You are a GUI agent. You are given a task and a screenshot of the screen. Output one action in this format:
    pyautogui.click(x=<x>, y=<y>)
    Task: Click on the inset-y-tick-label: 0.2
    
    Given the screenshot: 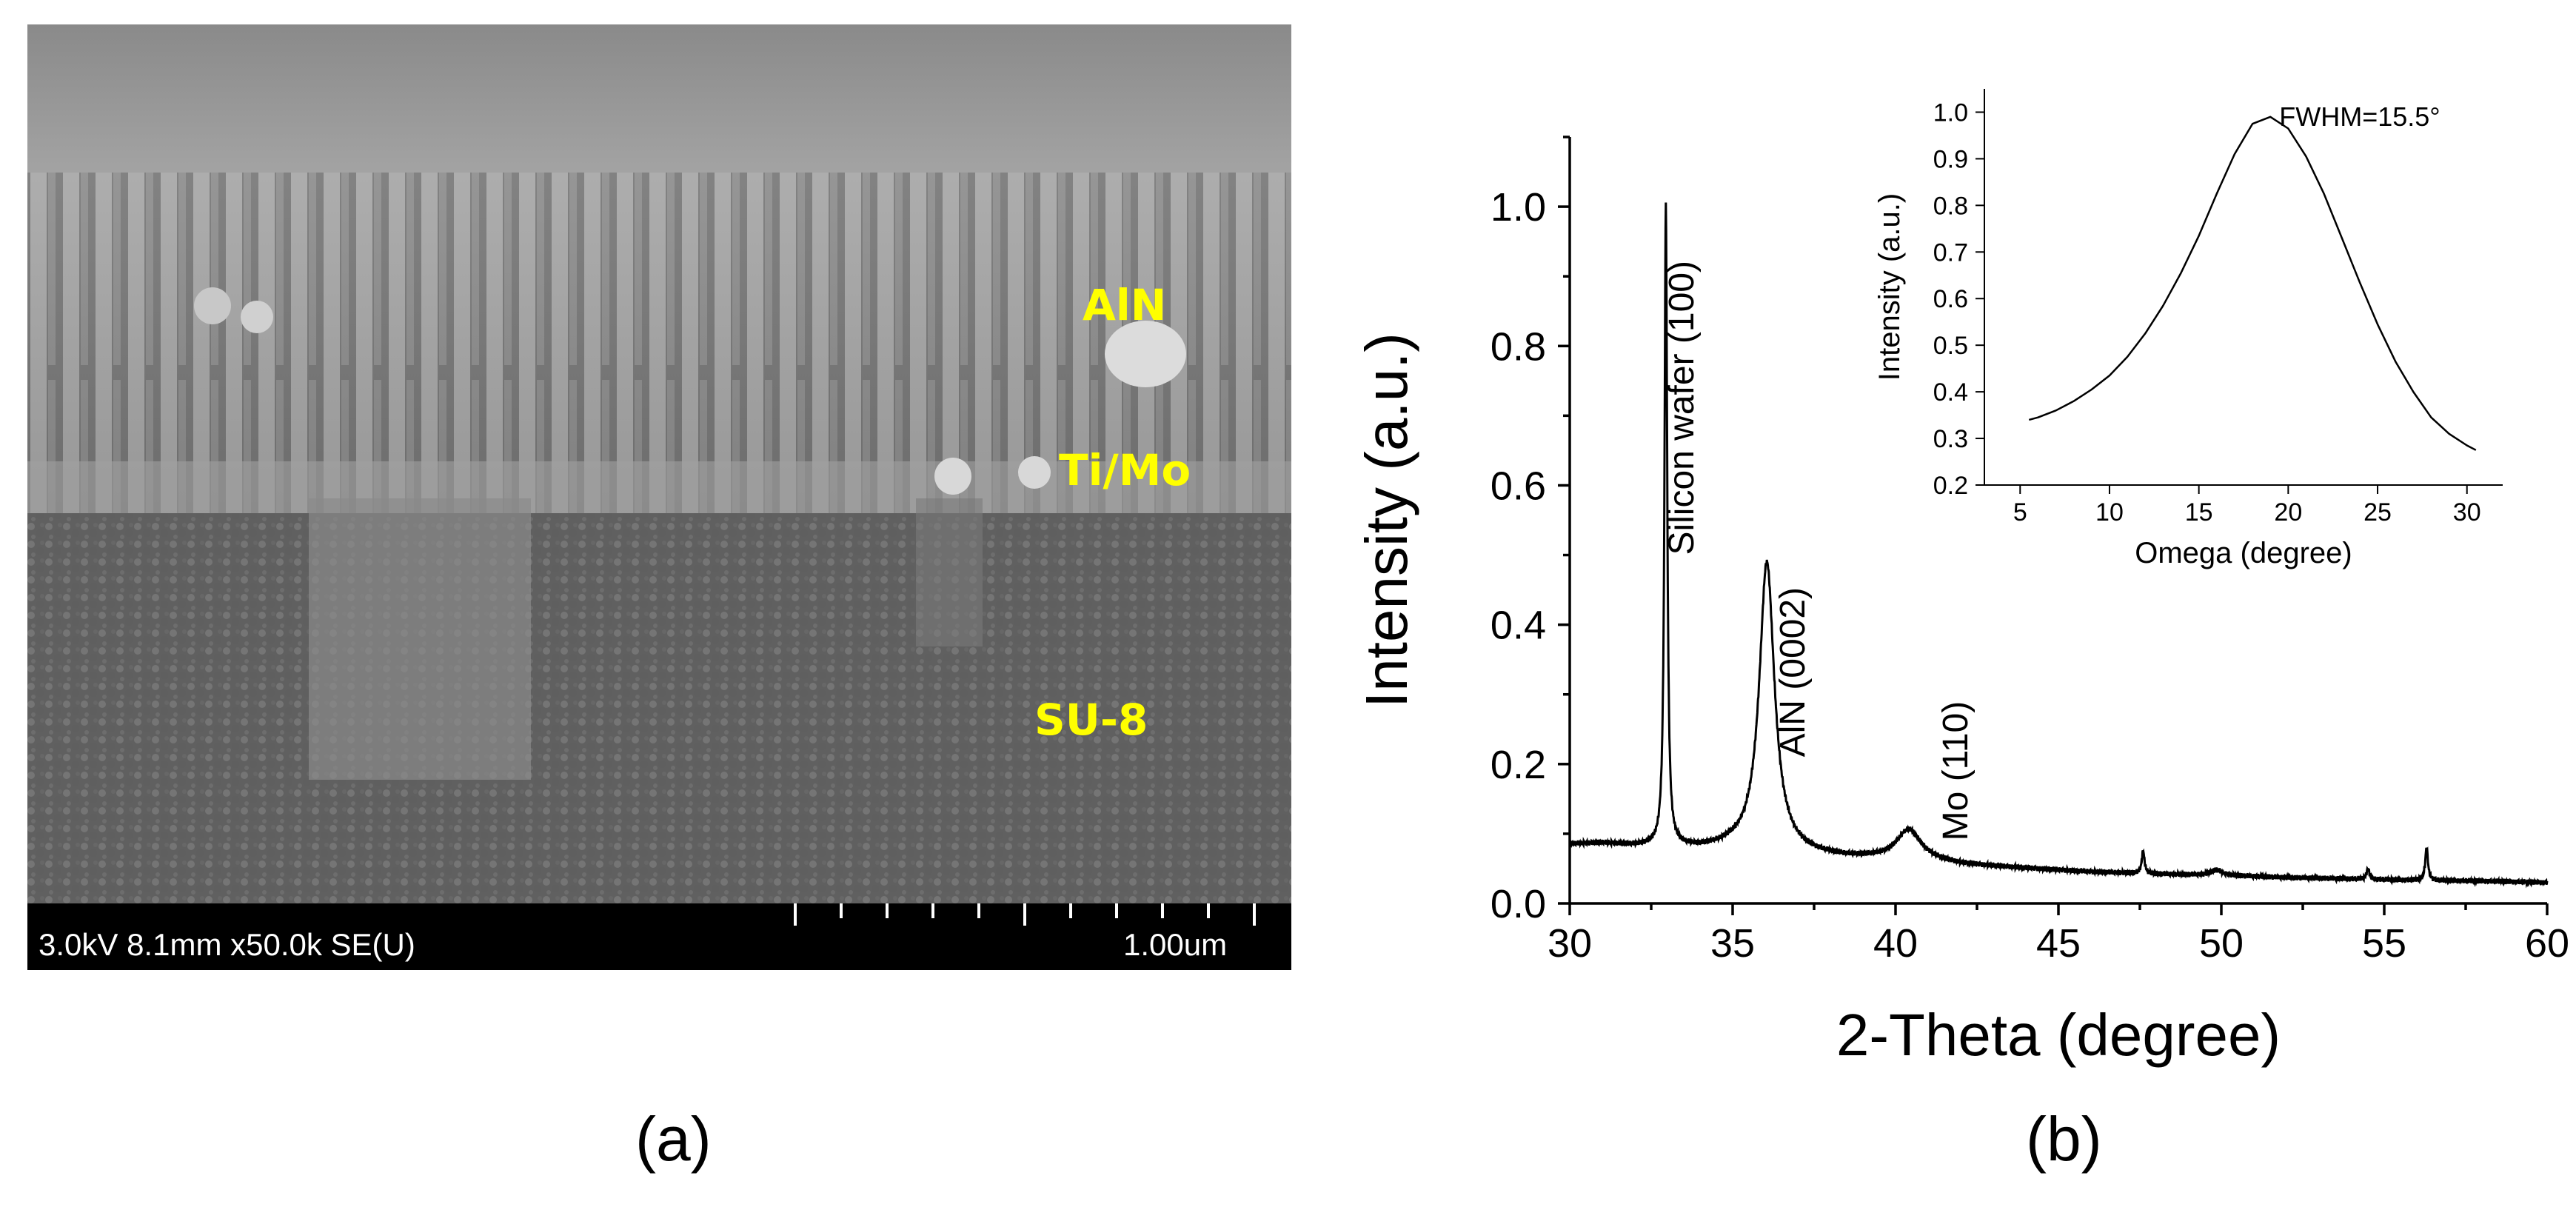 What is the action you would take?
    pyautogui.click(x=1950, y=486)
    